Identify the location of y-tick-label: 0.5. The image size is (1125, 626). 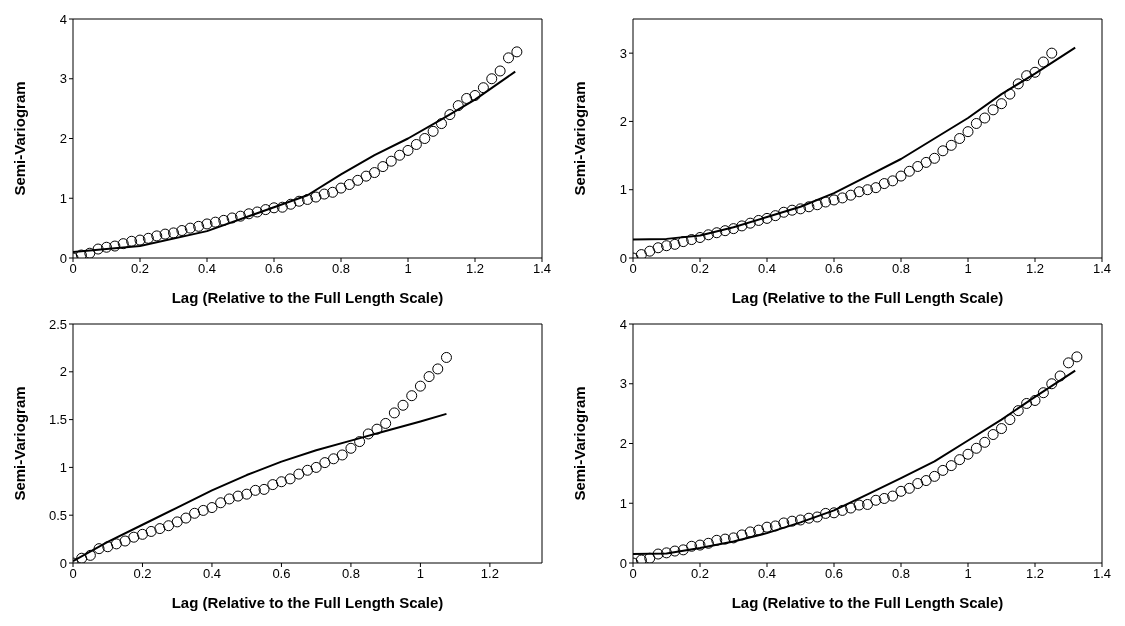
(57, 515).